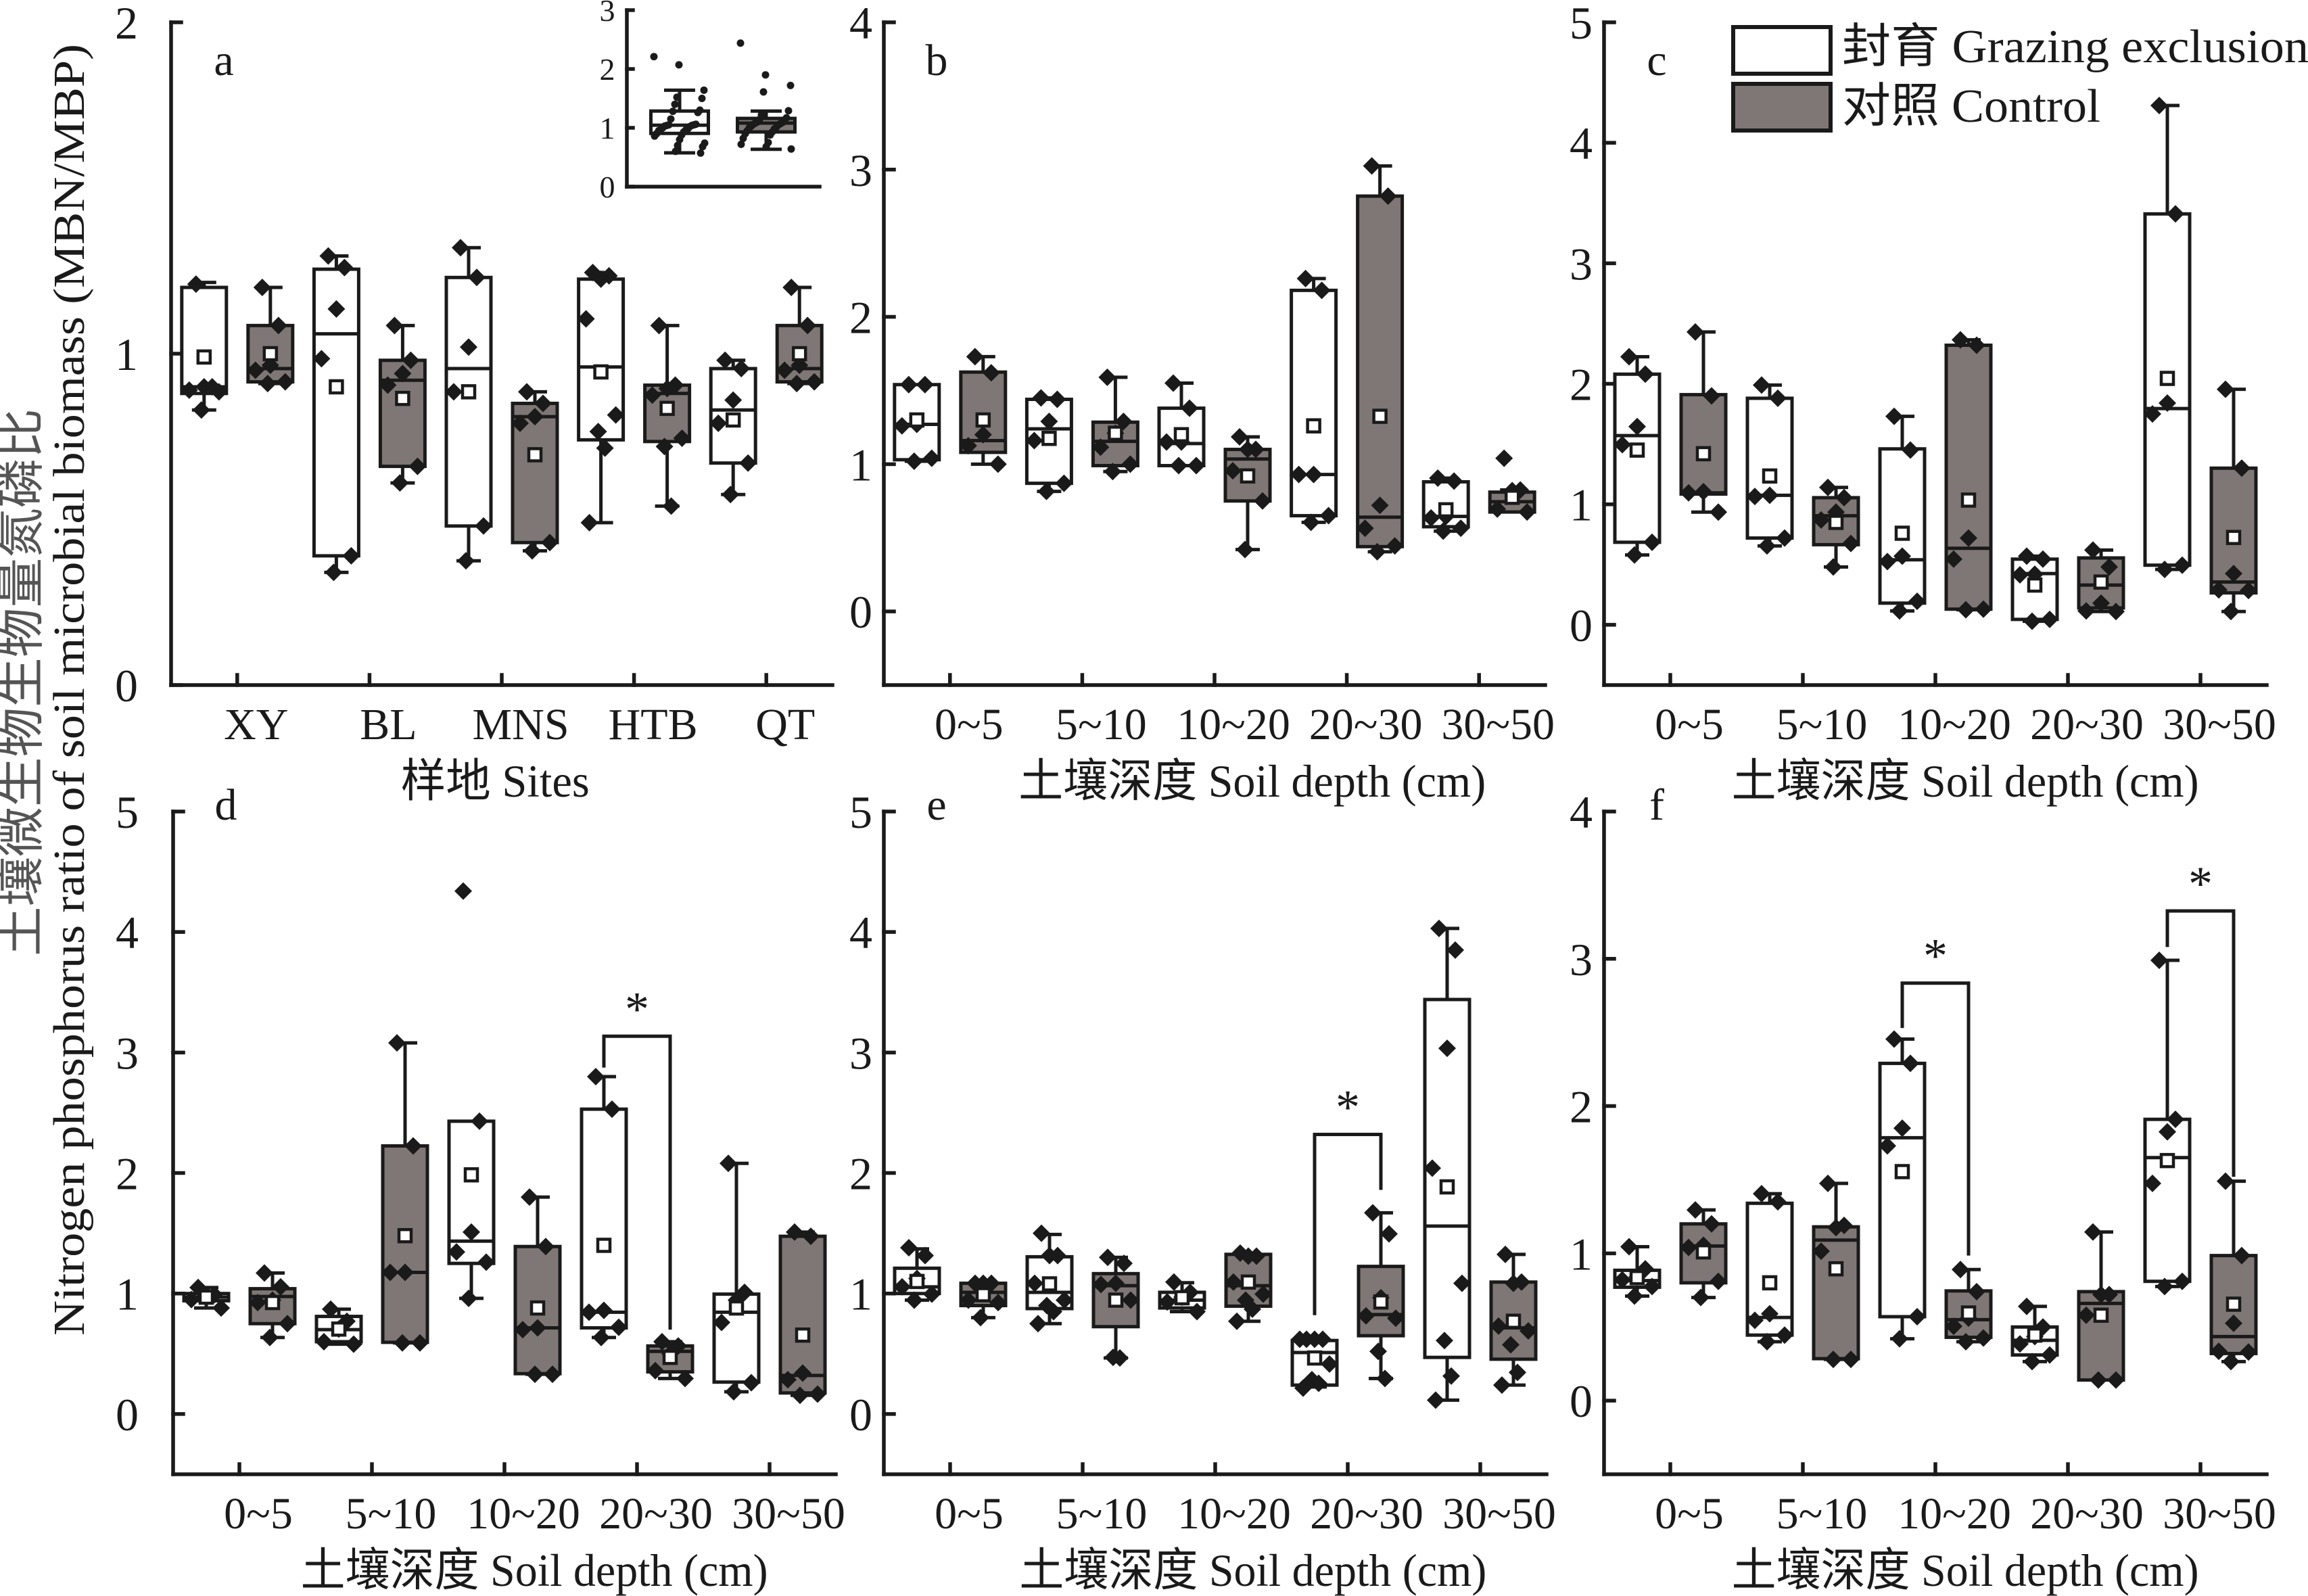 This screenshot has height=1596, width=2308. I want to click on legend-label-control: 对照 Control, so click(1971, 106).